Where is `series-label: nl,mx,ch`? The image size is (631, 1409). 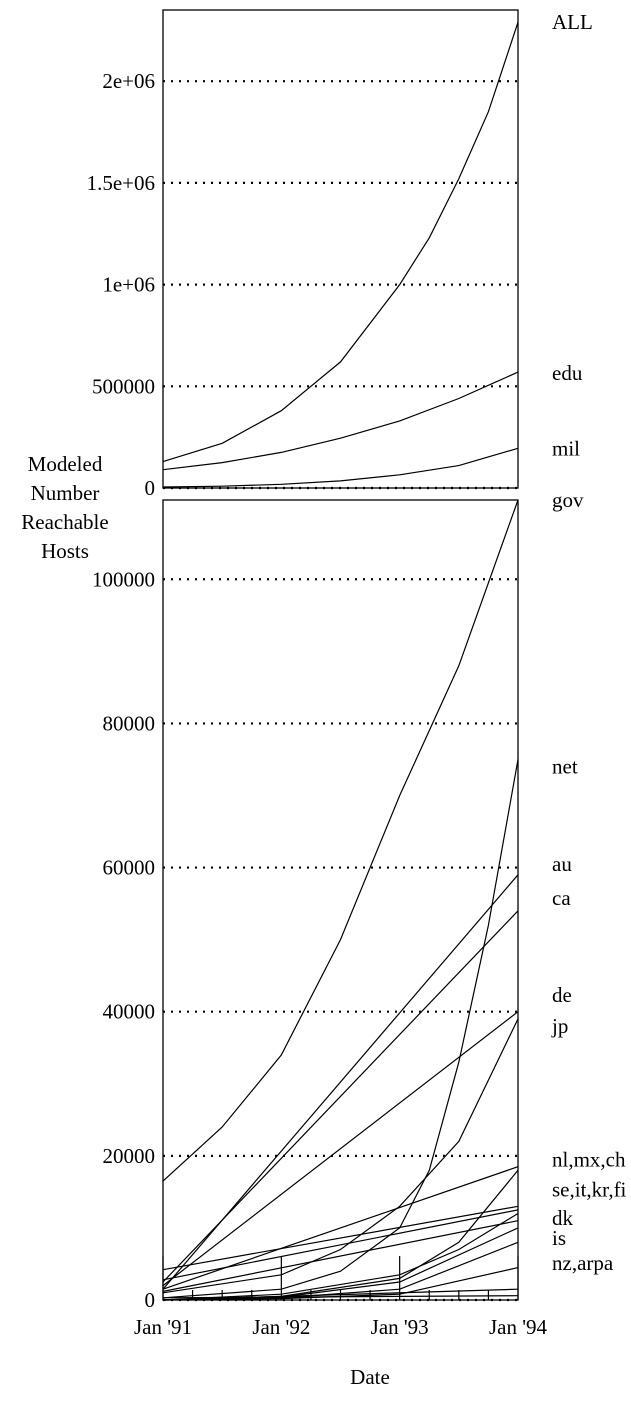
series-label: nl,mx,ch is located at coordinates (589, 1159).